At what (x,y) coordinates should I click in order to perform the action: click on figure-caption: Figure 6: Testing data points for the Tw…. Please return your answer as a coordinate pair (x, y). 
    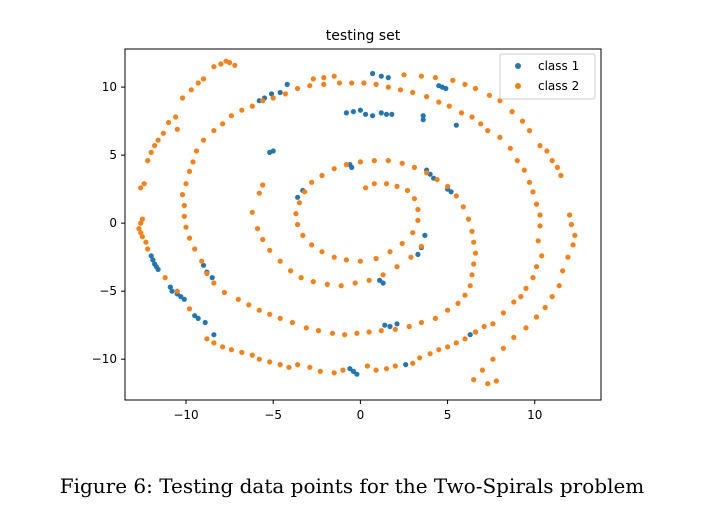
    Looking at the image, I should click on (352, 486).